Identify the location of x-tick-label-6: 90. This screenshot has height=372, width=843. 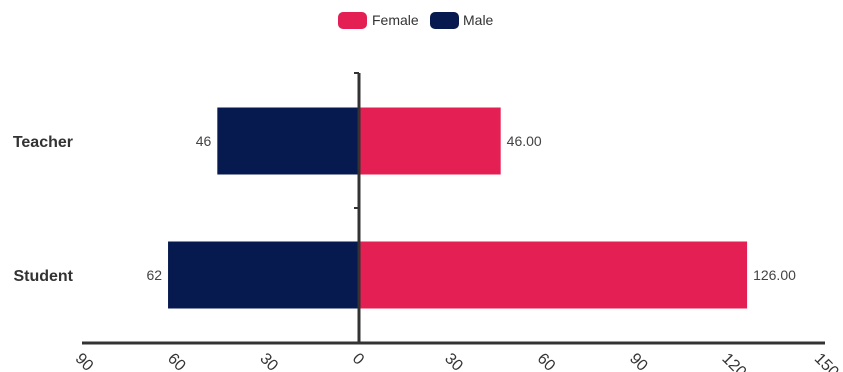
(638, 361).